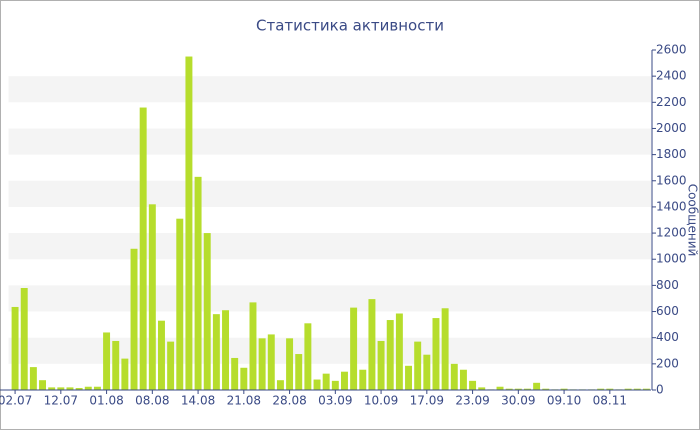 This screenshot has height=430, width=700. What do you see at coordinates (671, 180) in the screenshot?
I see `y-tick-label: 1600` at bounding box center [671, 180].